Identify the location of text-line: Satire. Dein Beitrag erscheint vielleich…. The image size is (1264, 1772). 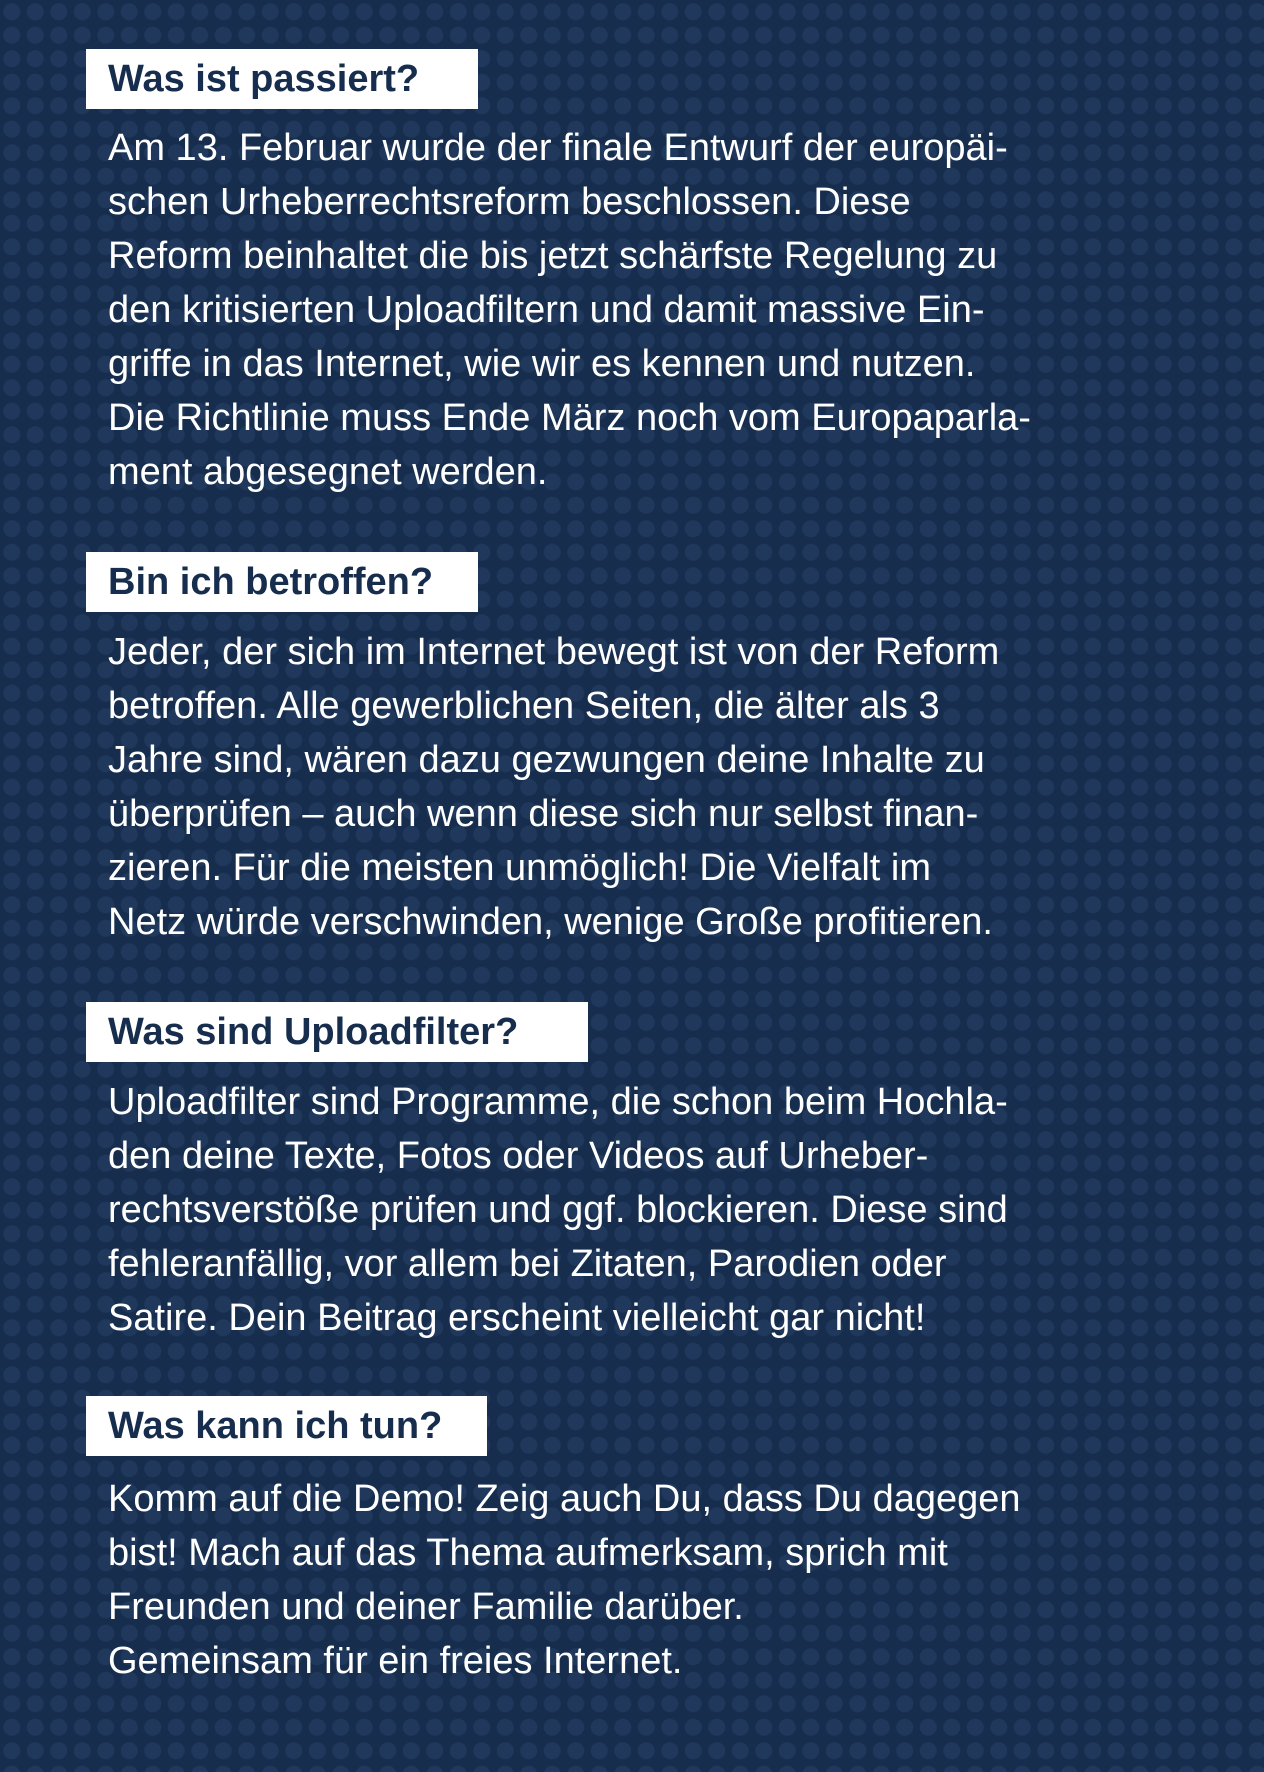
(517, 1318).